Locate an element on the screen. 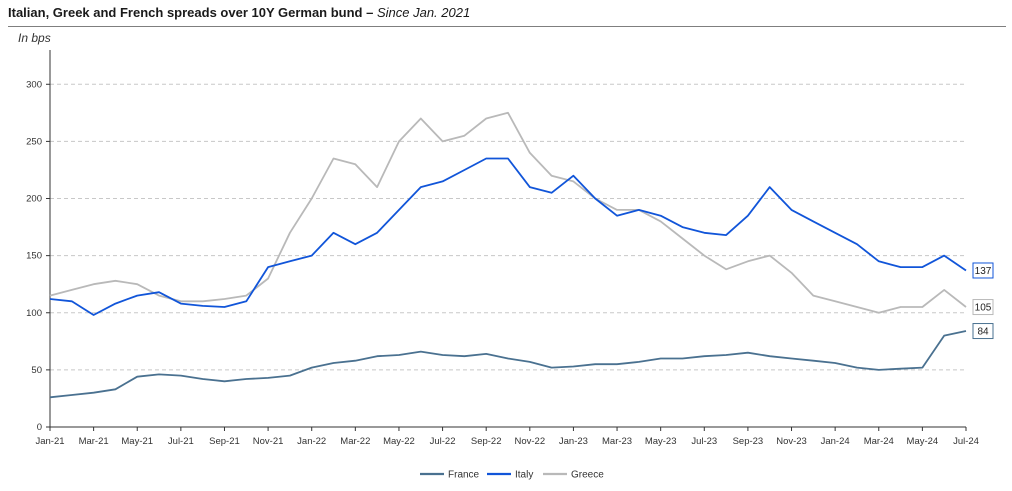 This screenshot has height=491, width=1012. y-tick-label-0: 0 is located at coordinates (39, 427).